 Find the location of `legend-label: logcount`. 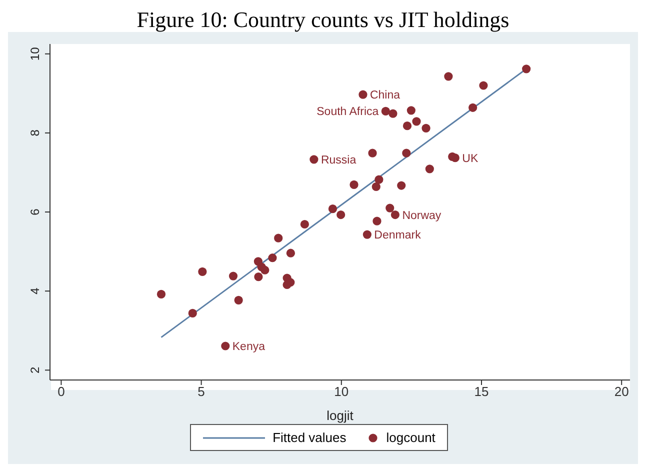

legend-label: logcount is located at coordinates (410, 437).